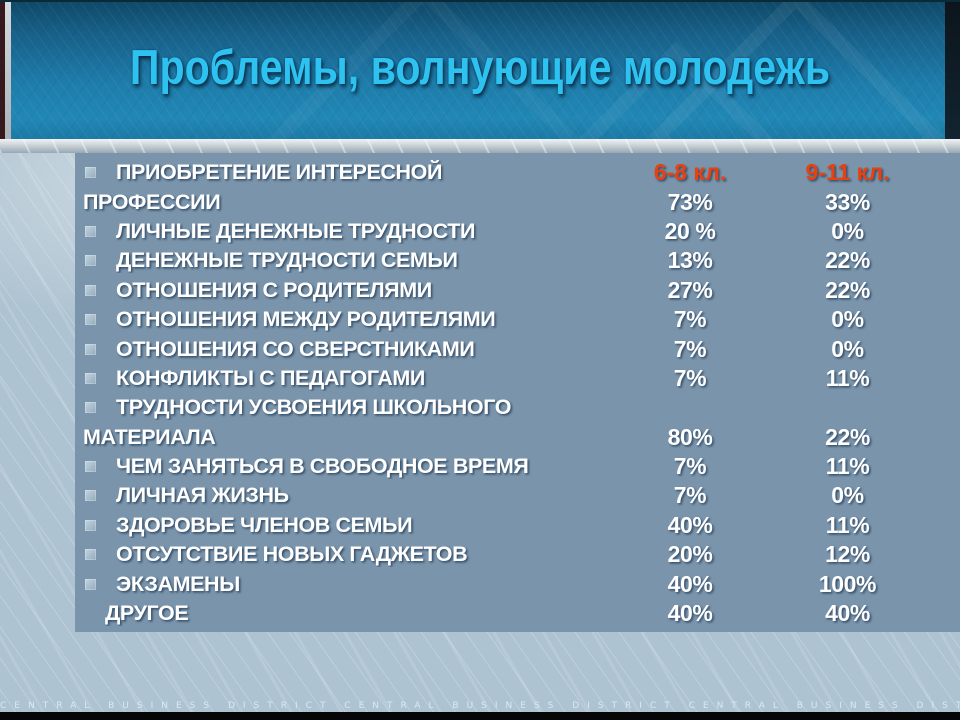 This screenshot has width=960, height=720. I want to click on row-value-col1: 27%, so click(690, 289).